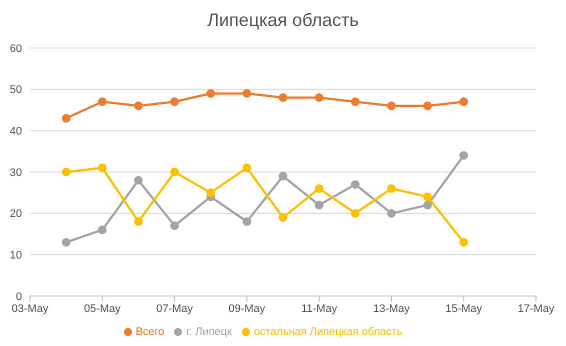 The height and width of the screenshot is (346, 566). Describe the element at coordinates (16, 172) in the screenshot. I see `y-tick-label: 30` at that location.